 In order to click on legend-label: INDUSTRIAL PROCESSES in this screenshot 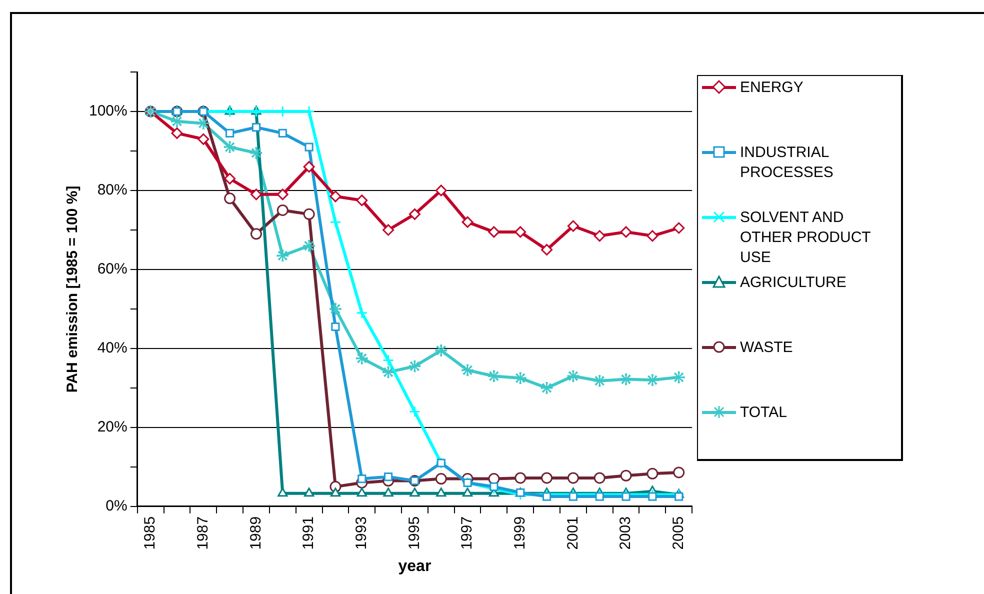, I will do `click(787, 163)`.